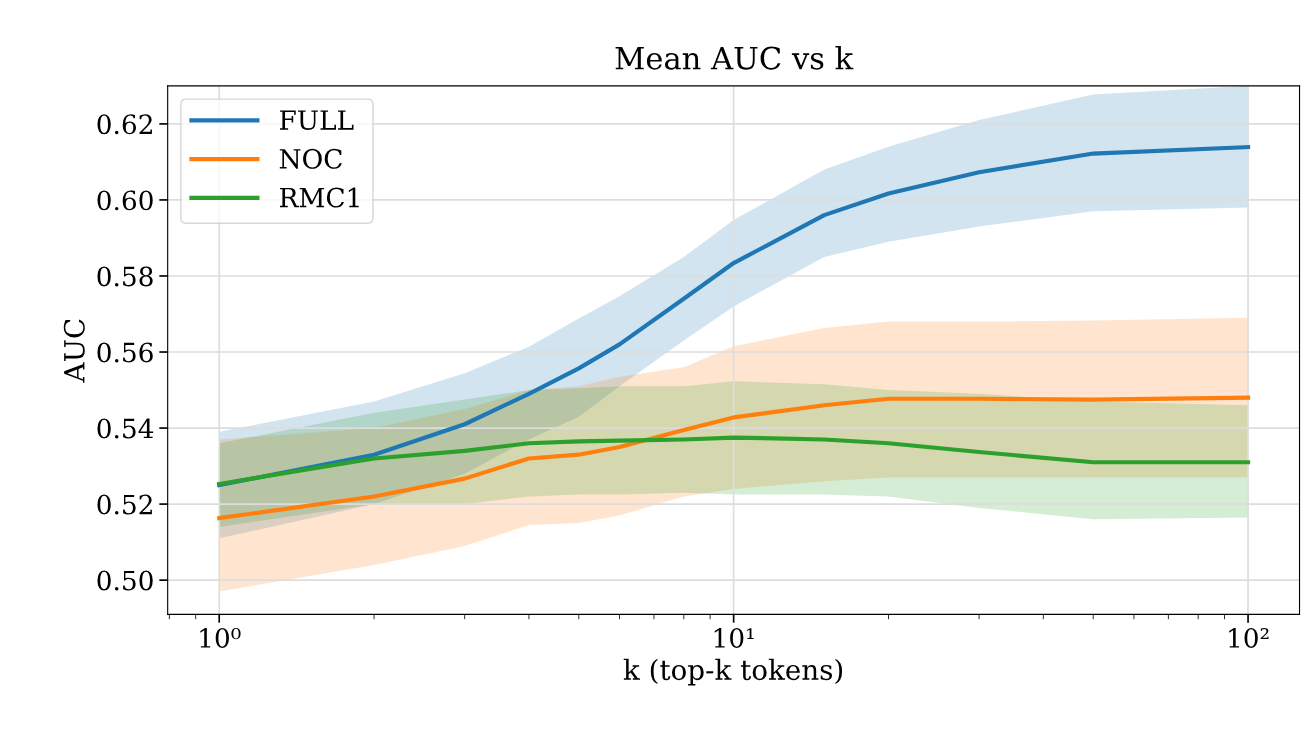 The width and height of the screenshot is (1310, 734). I want to click on chart-title: Mean AUC vs k, so click(734, 57).